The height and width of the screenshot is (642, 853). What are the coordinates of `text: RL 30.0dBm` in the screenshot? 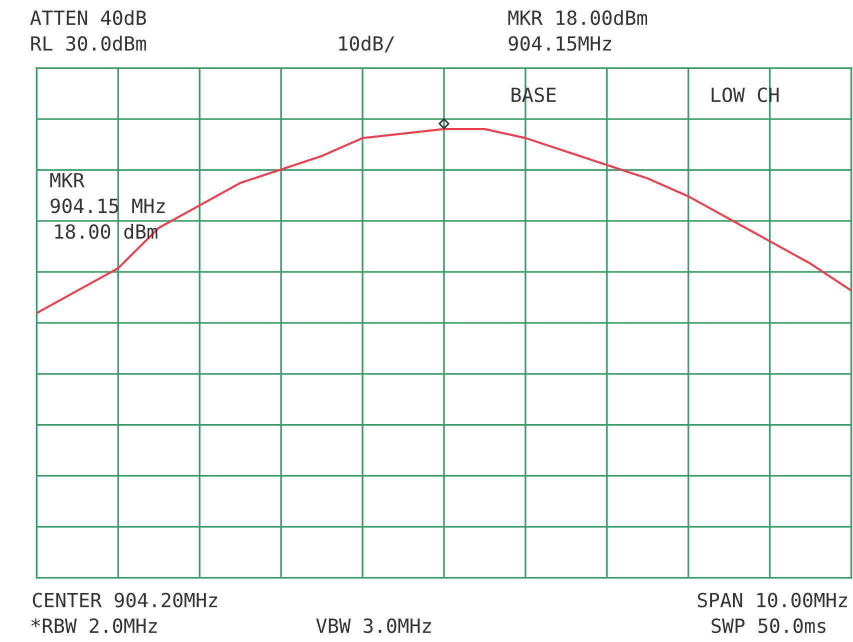 It's located at (88, 43).